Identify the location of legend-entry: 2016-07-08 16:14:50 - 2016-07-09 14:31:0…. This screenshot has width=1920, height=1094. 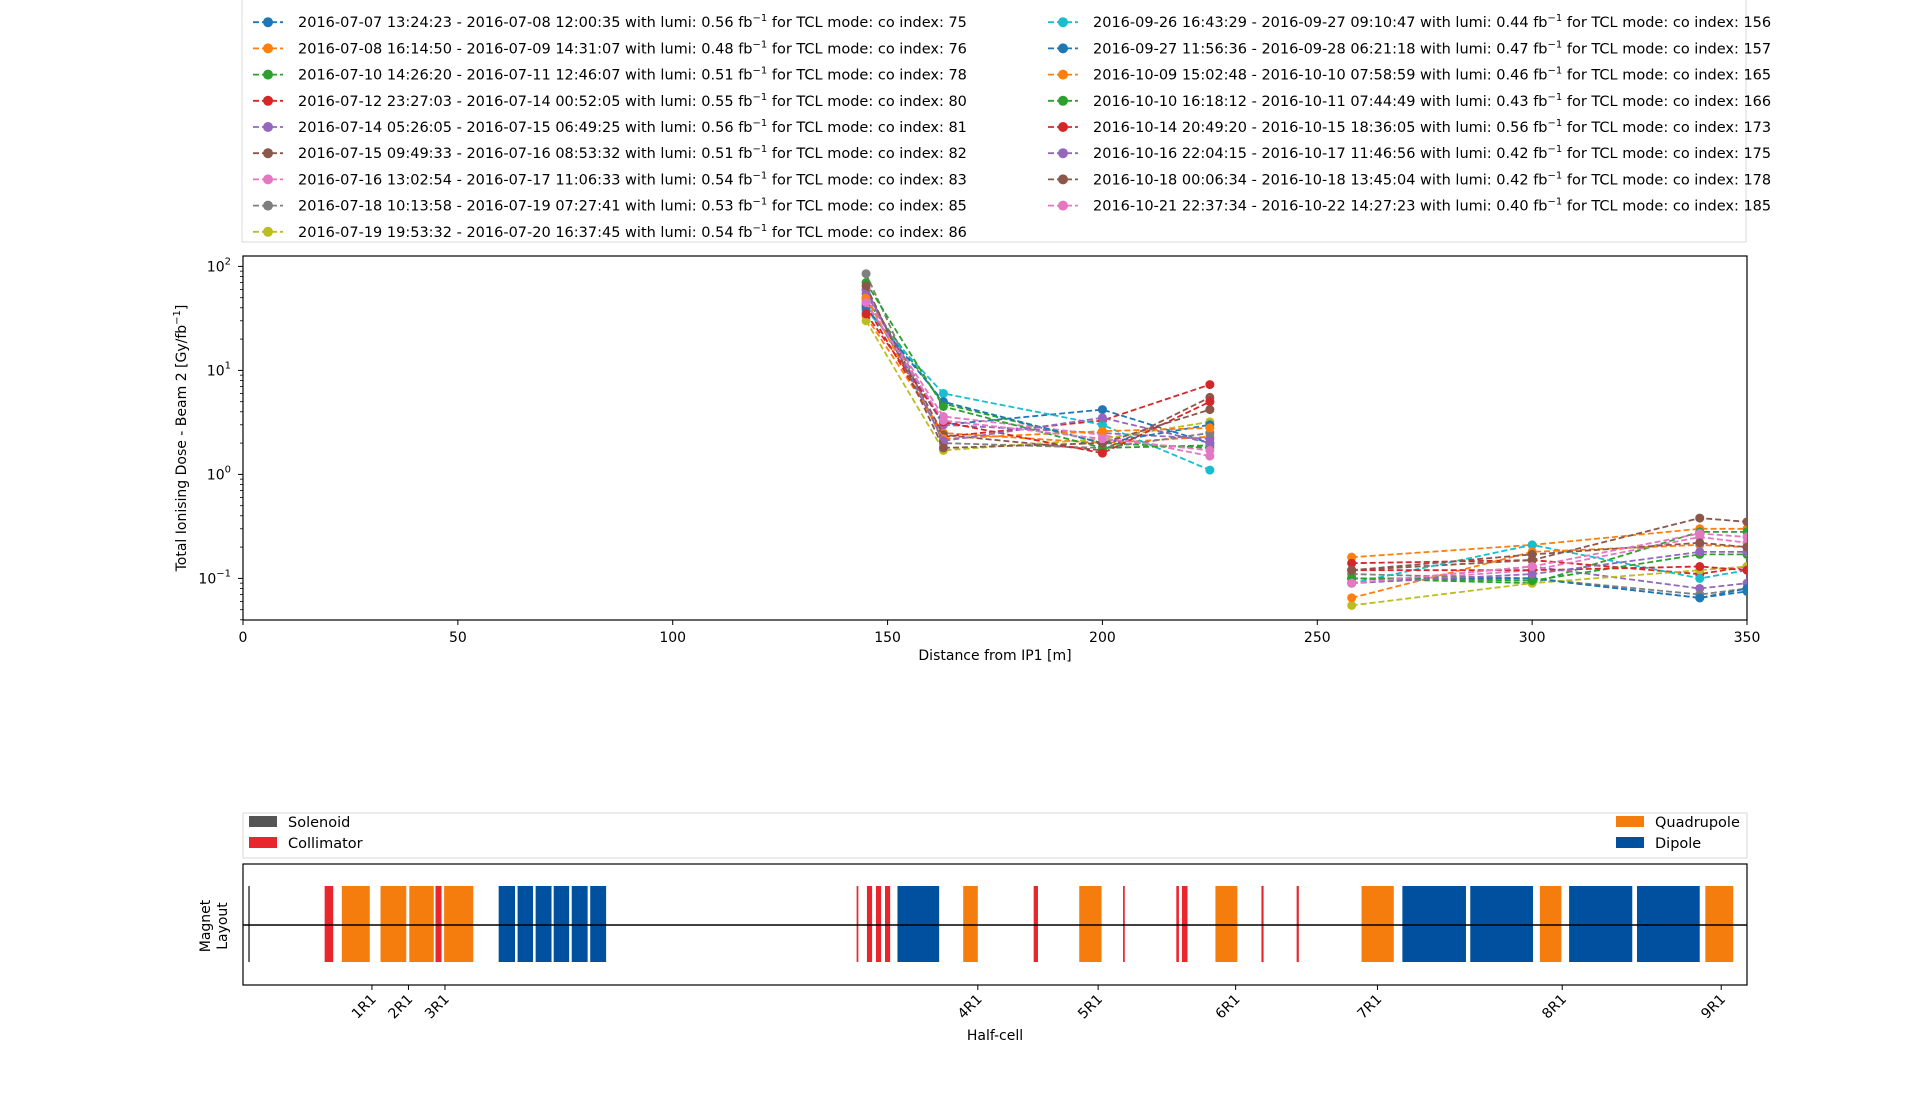
(610, 48).